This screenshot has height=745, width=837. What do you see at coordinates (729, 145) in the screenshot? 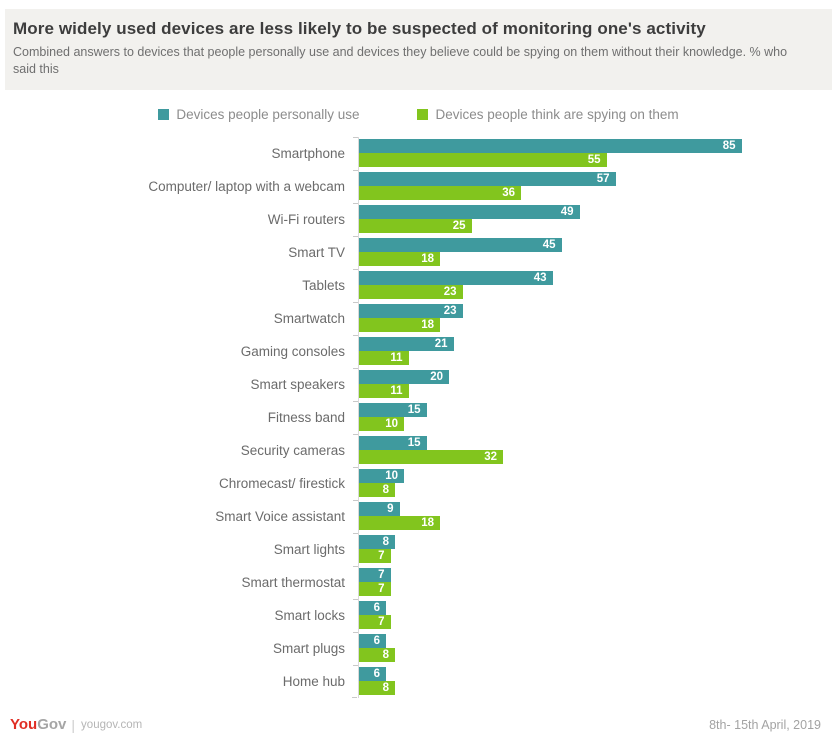
I see `bar-value-label: 85` at bounding box center [729, 145].